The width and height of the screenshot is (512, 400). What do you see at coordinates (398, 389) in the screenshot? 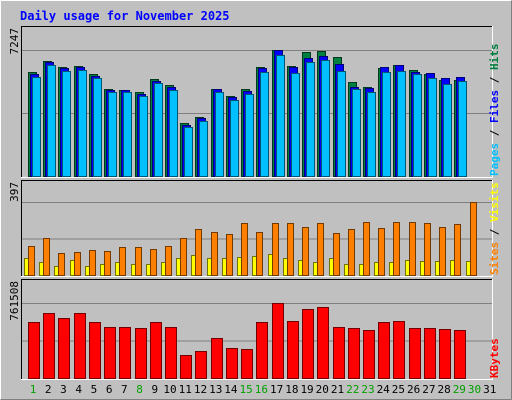
I see `day-label-25: 25` at bounding box center [398, 389].